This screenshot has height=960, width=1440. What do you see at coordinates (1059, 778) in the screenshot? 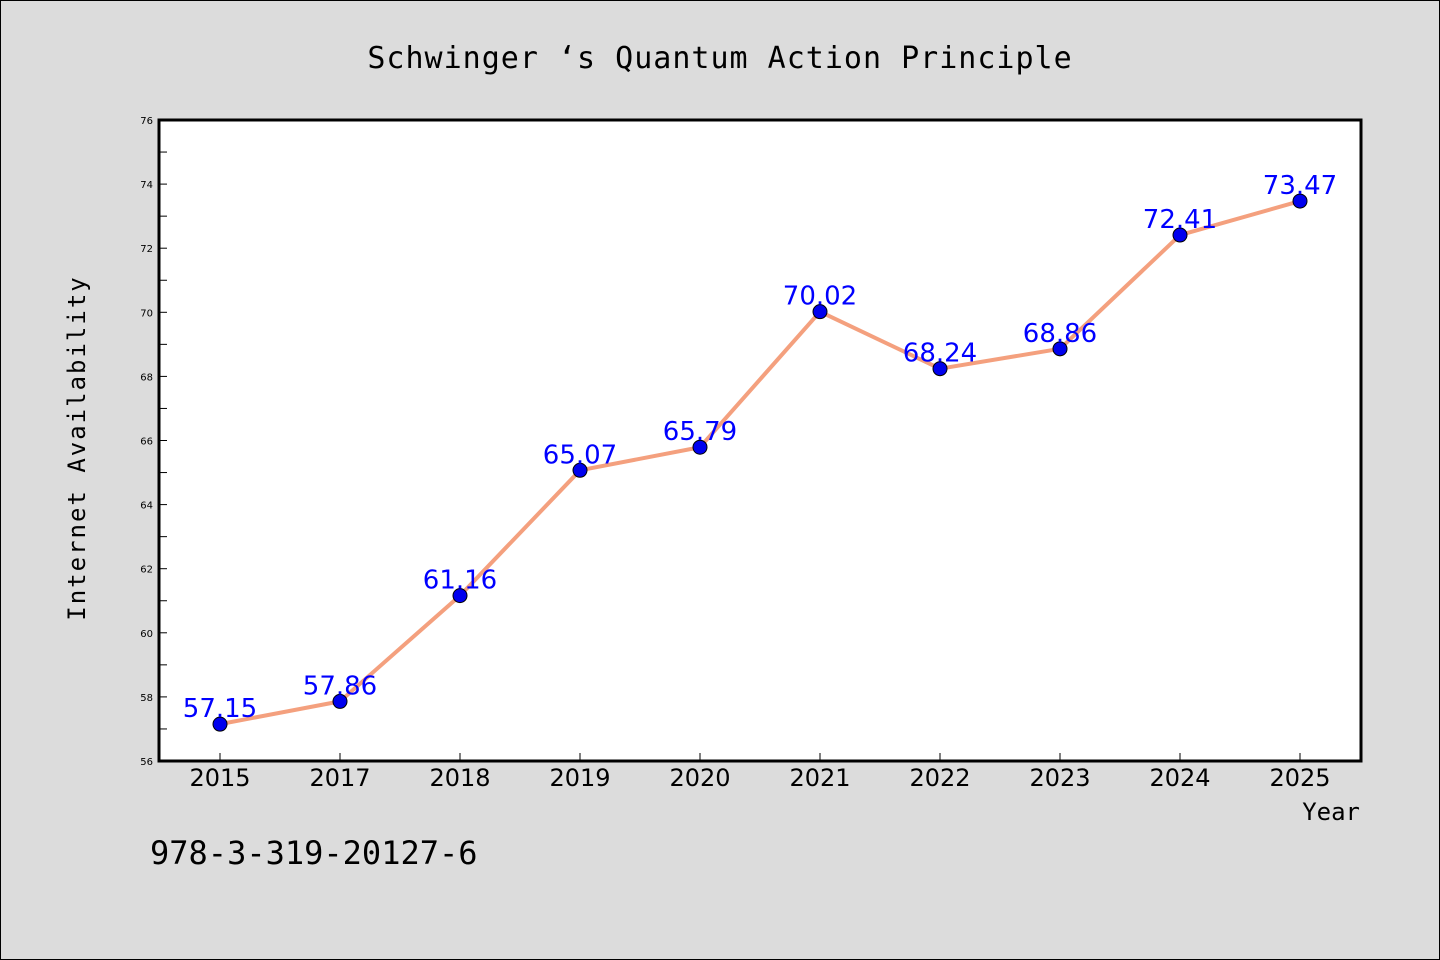
I see `x-tick-label: 2023` at bounding box center [1059, 778].